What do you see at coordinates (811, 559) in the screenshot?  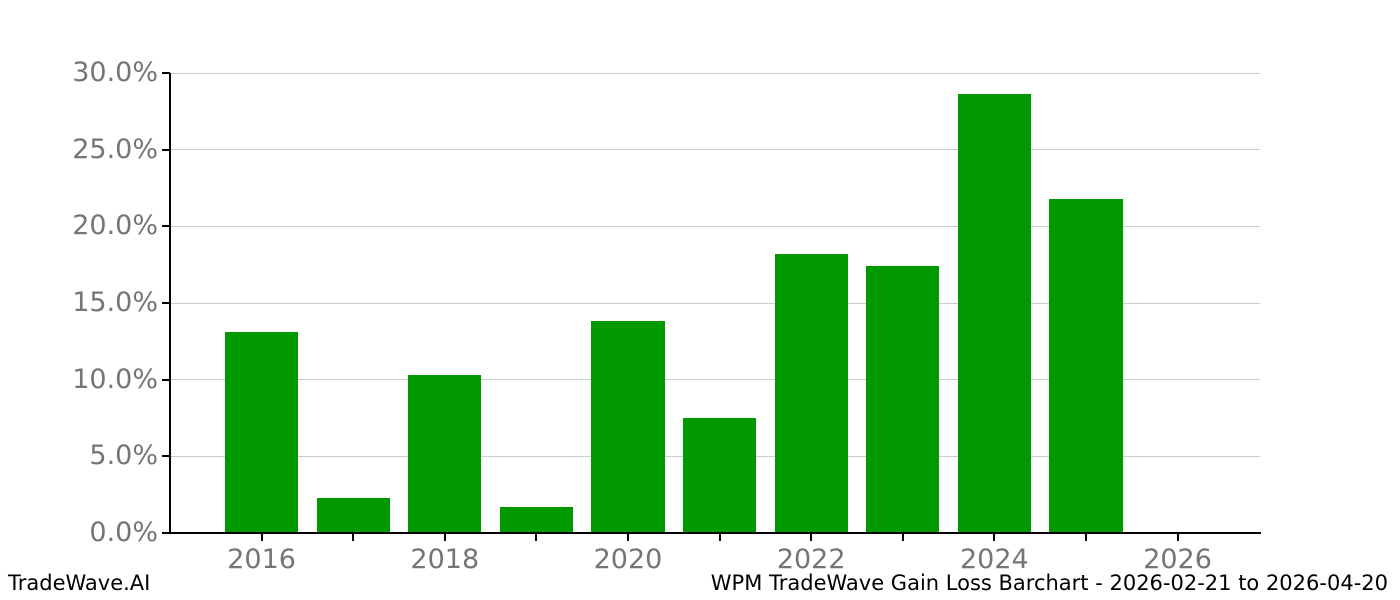 I see `x-tick-label: 2022` at bounding box center [811, 559].